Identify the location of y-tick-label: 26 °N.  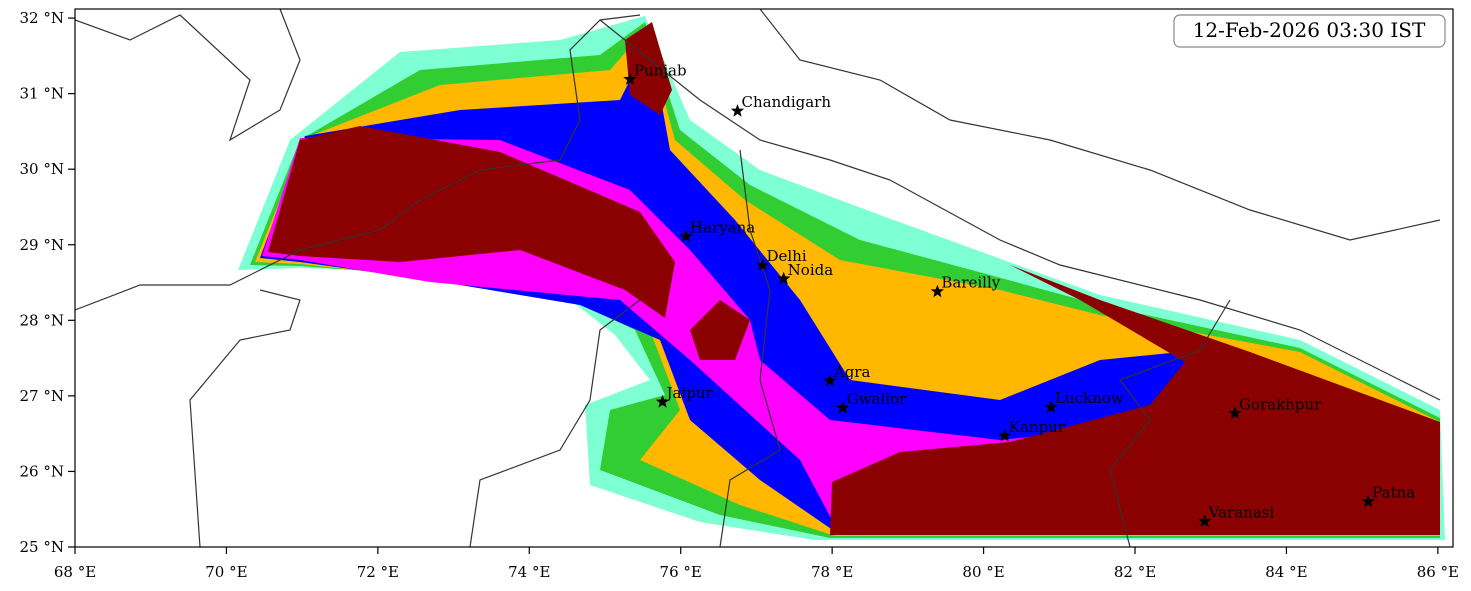
(42, 471).